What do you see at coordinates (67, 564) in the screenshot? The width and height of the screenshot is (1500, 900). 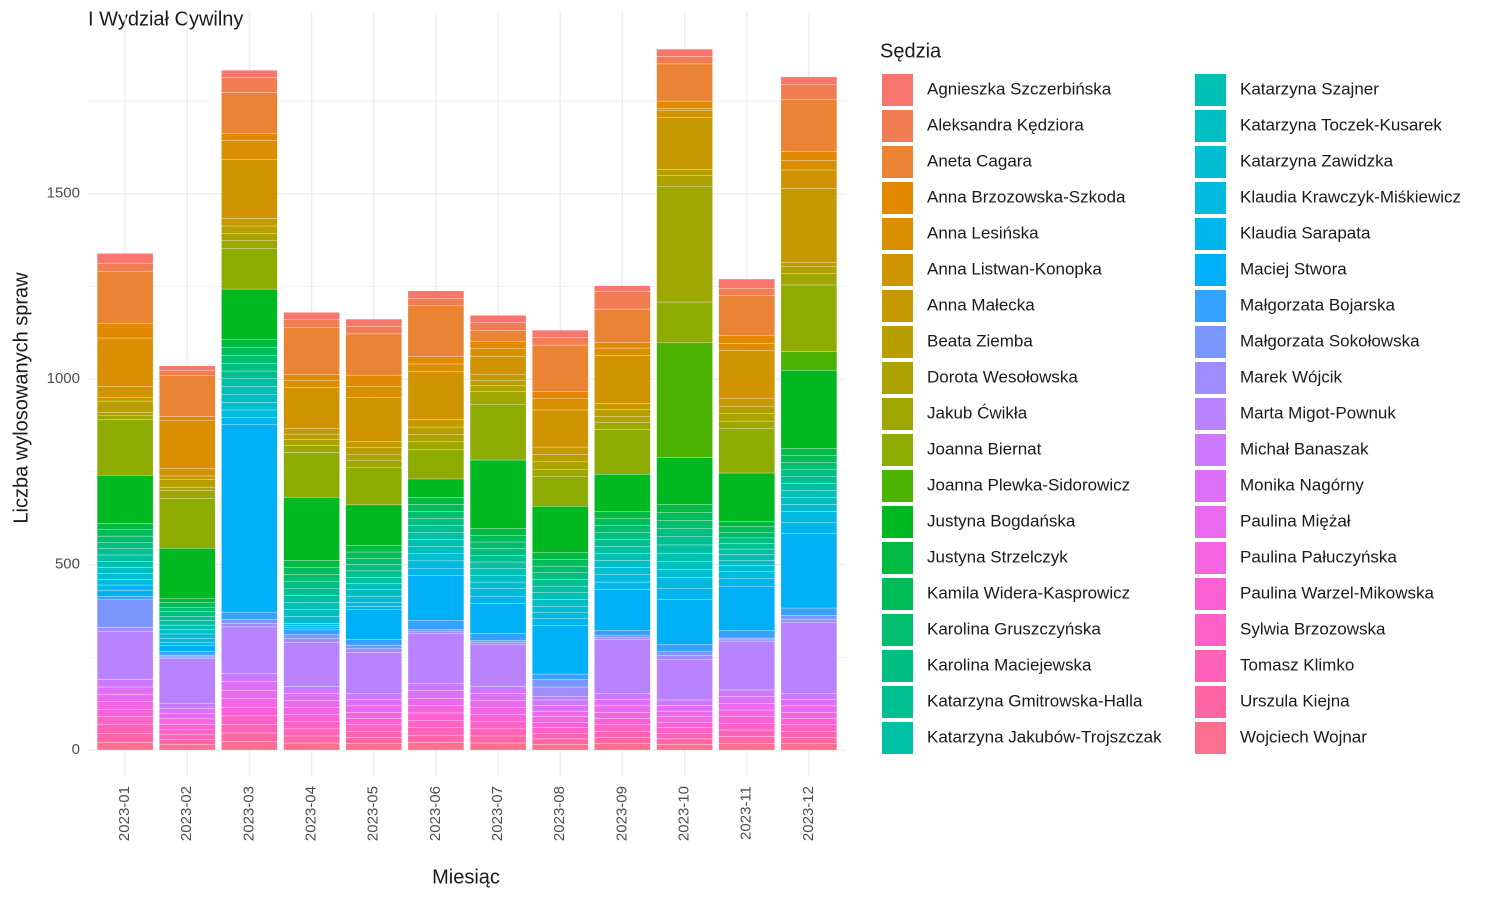 I see `y-tick-label: 500` at bounding box center [67, 564].